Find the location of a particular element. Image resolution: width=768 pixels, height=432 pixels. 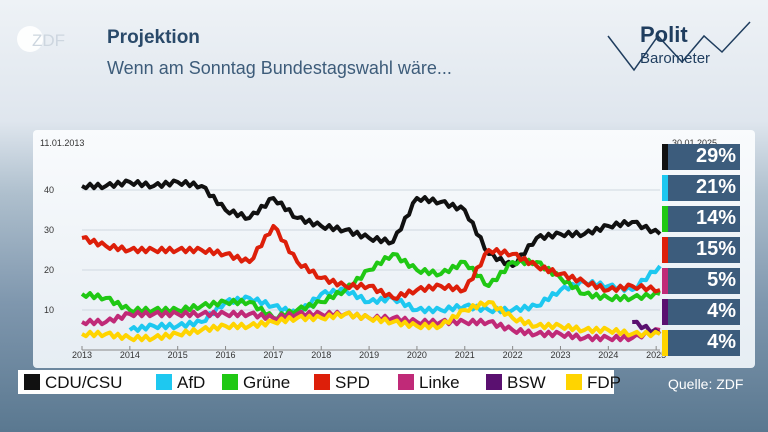

value-label: 15% is located at coordinates (715, 249).